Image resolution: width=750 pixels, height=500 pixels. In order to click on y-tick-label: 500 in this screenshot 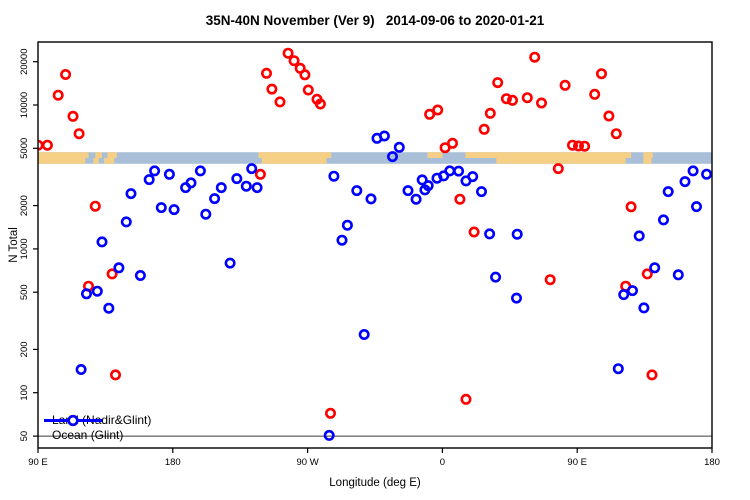, I will do `click(24, 292)`.